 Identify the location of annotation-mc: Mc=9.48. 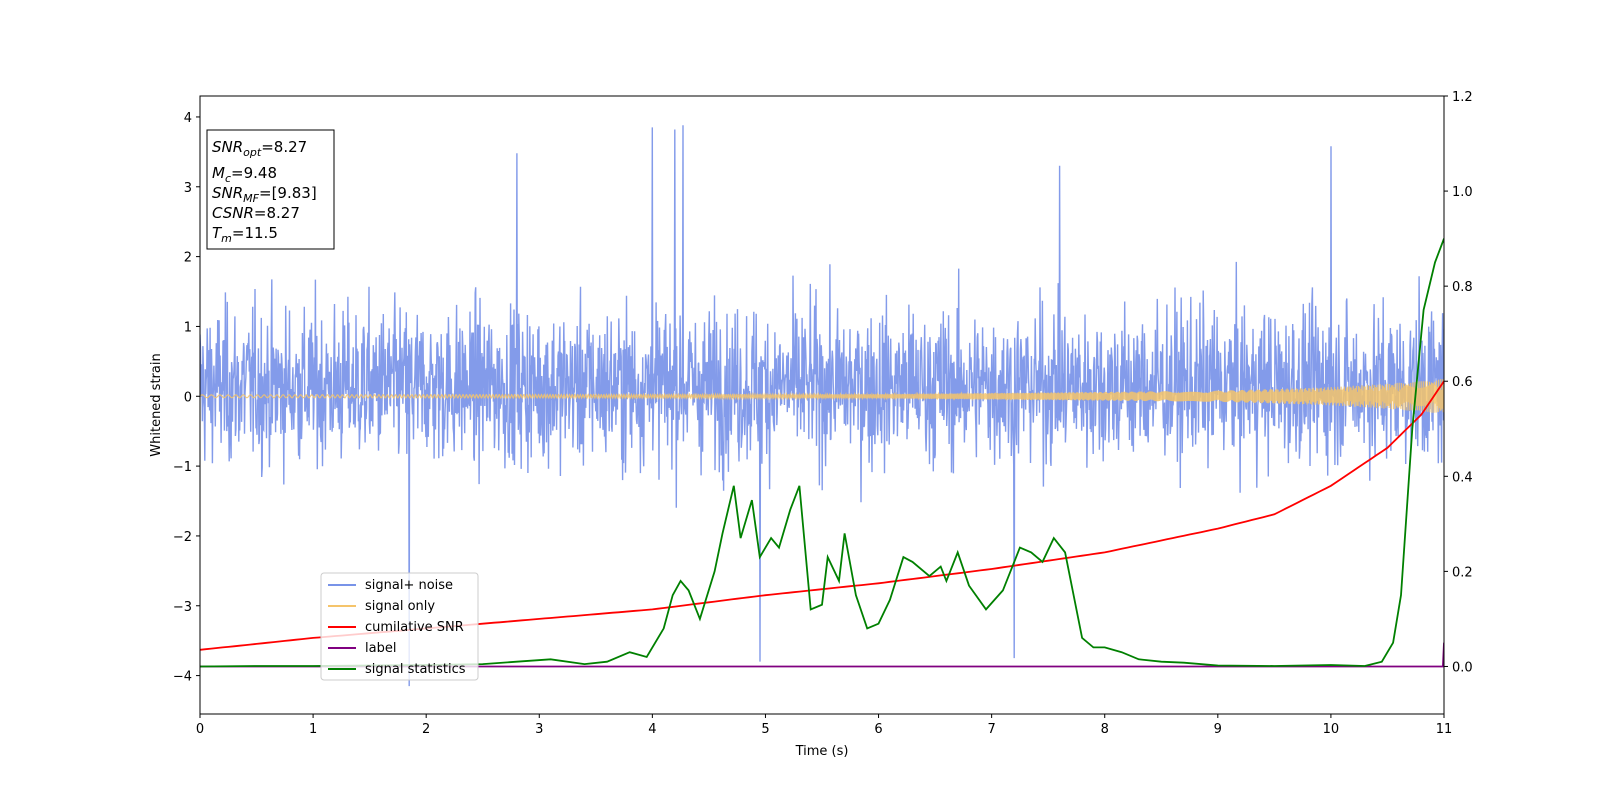
(244, 174).